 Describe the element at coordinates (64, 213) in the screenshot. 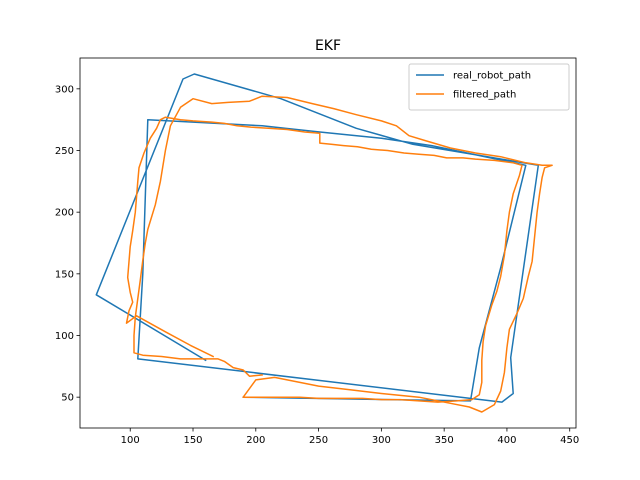

I see `y-tick-label: 200` at that location.